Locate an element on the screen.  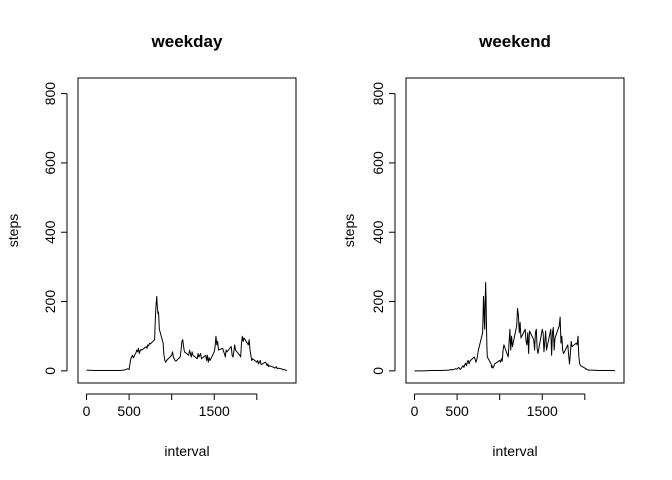
series-line-weekday is located at coordinates (187, 333).